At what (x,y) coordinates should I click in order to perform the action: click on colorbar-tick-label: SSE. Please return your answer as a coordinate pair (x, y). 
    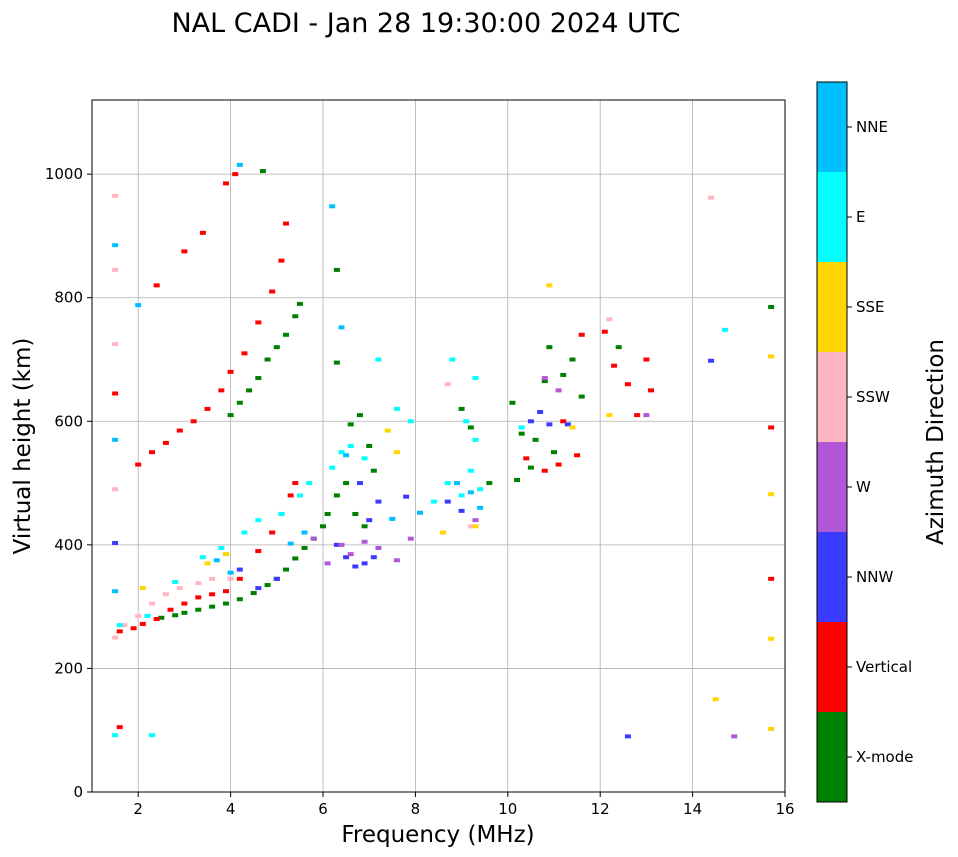
    Looking at the image, I should click on (870, 307).